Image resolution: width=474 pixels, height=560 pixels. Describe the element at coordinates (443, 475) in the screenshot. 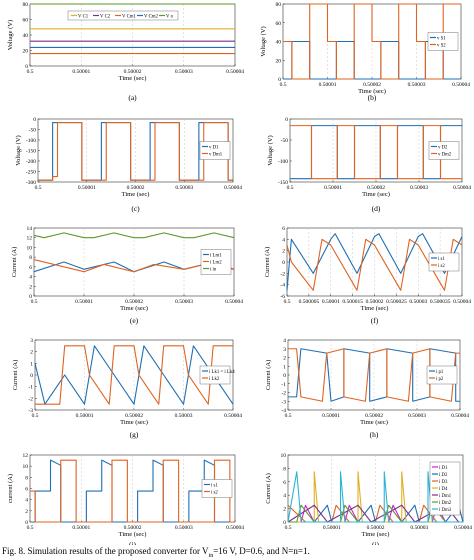

I see `legend-entry: i D2` at that location.